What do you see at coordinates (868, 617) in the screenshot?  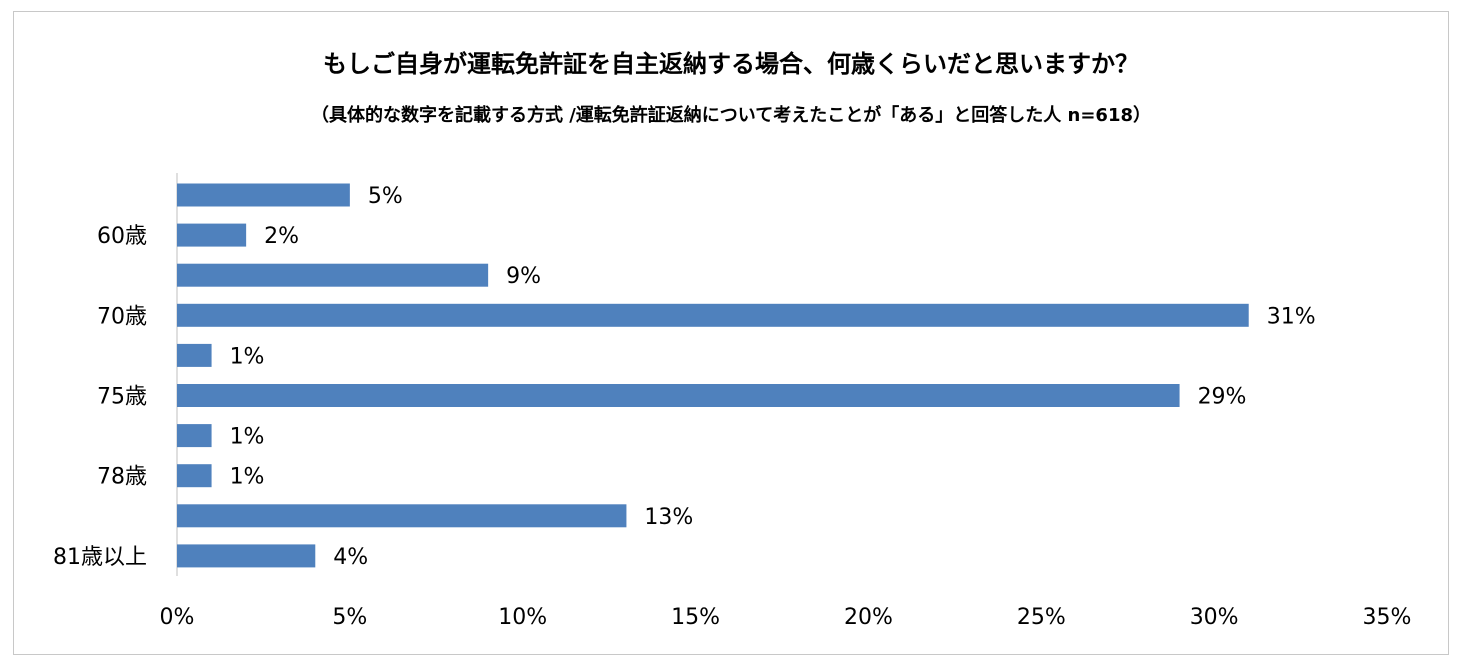 I see `x-tick-label: 20%` at bounding box center [868, 617].